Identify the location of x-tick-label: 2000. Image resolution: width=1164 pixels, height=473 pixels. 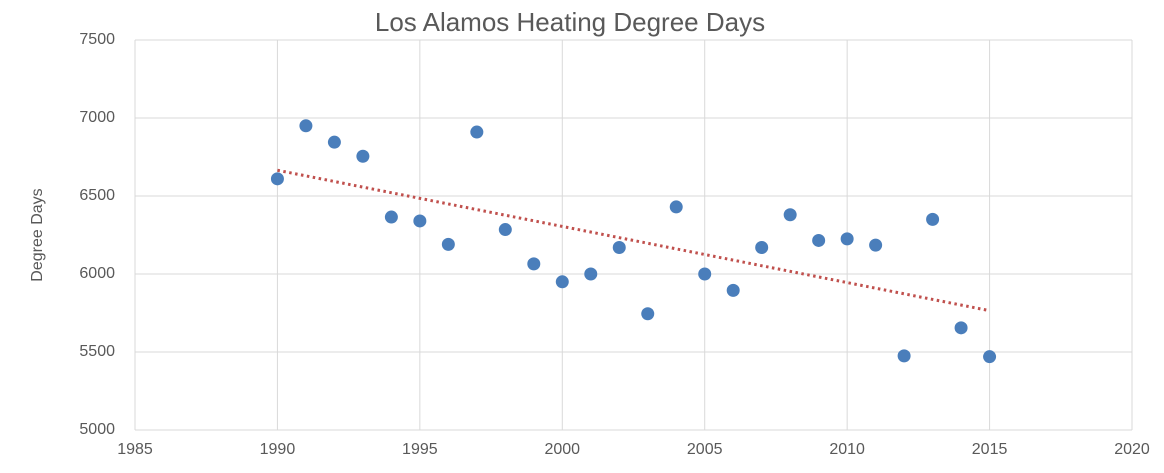
(562, 449).